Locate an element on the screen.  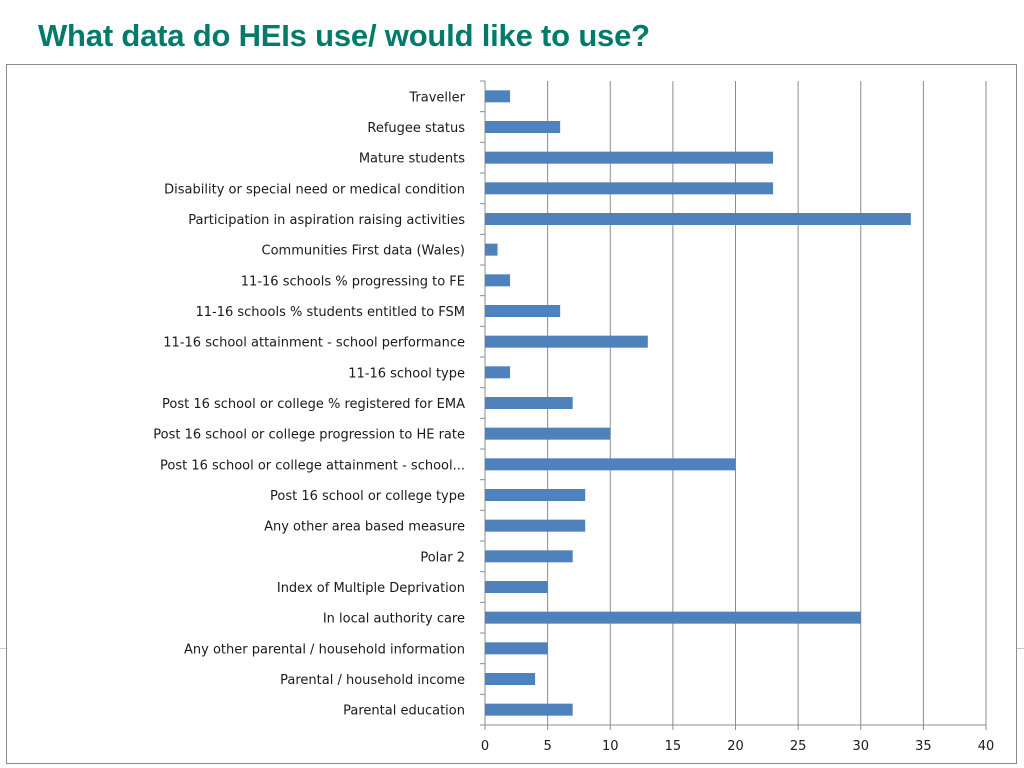
category-label: 11-16 schools % progressing to FE is located at coordinates (353, 281).